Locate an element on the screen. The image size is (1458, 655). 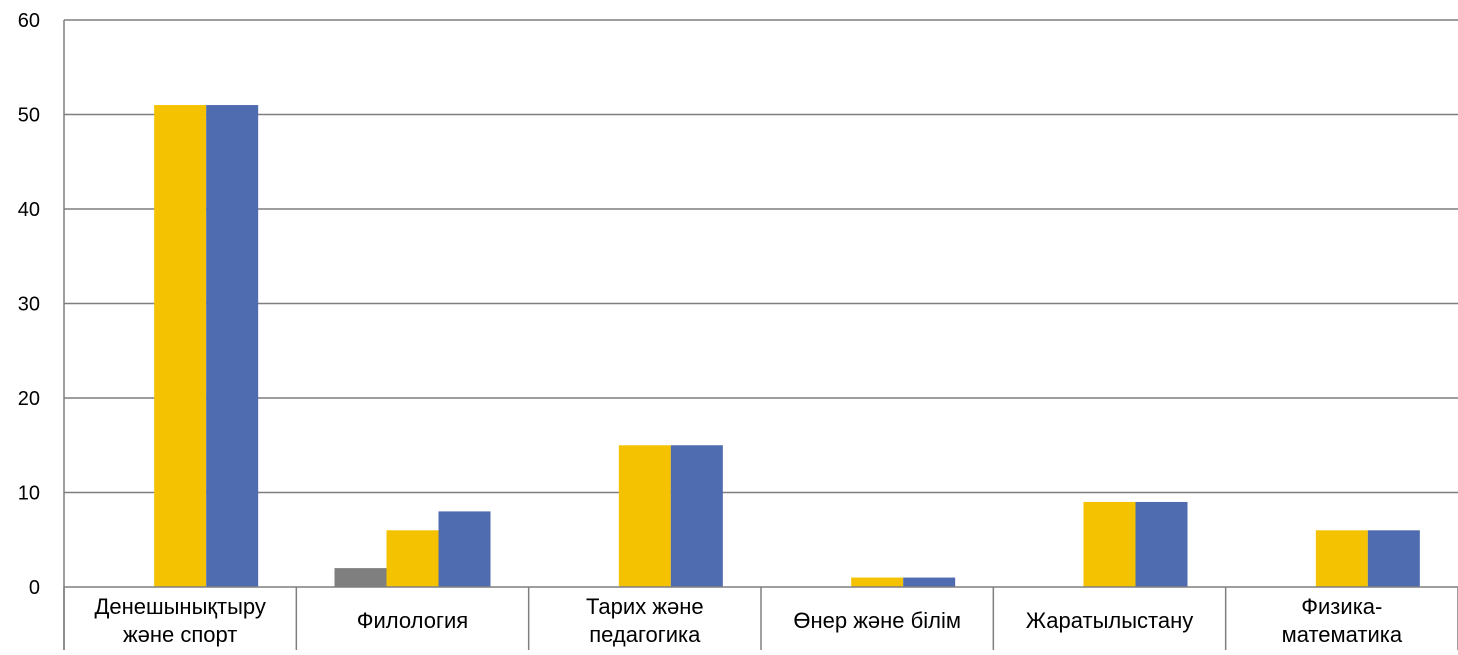
y-tick-labels: 0 10 20 30 40 50 60 is located at coordinates (29, 304).